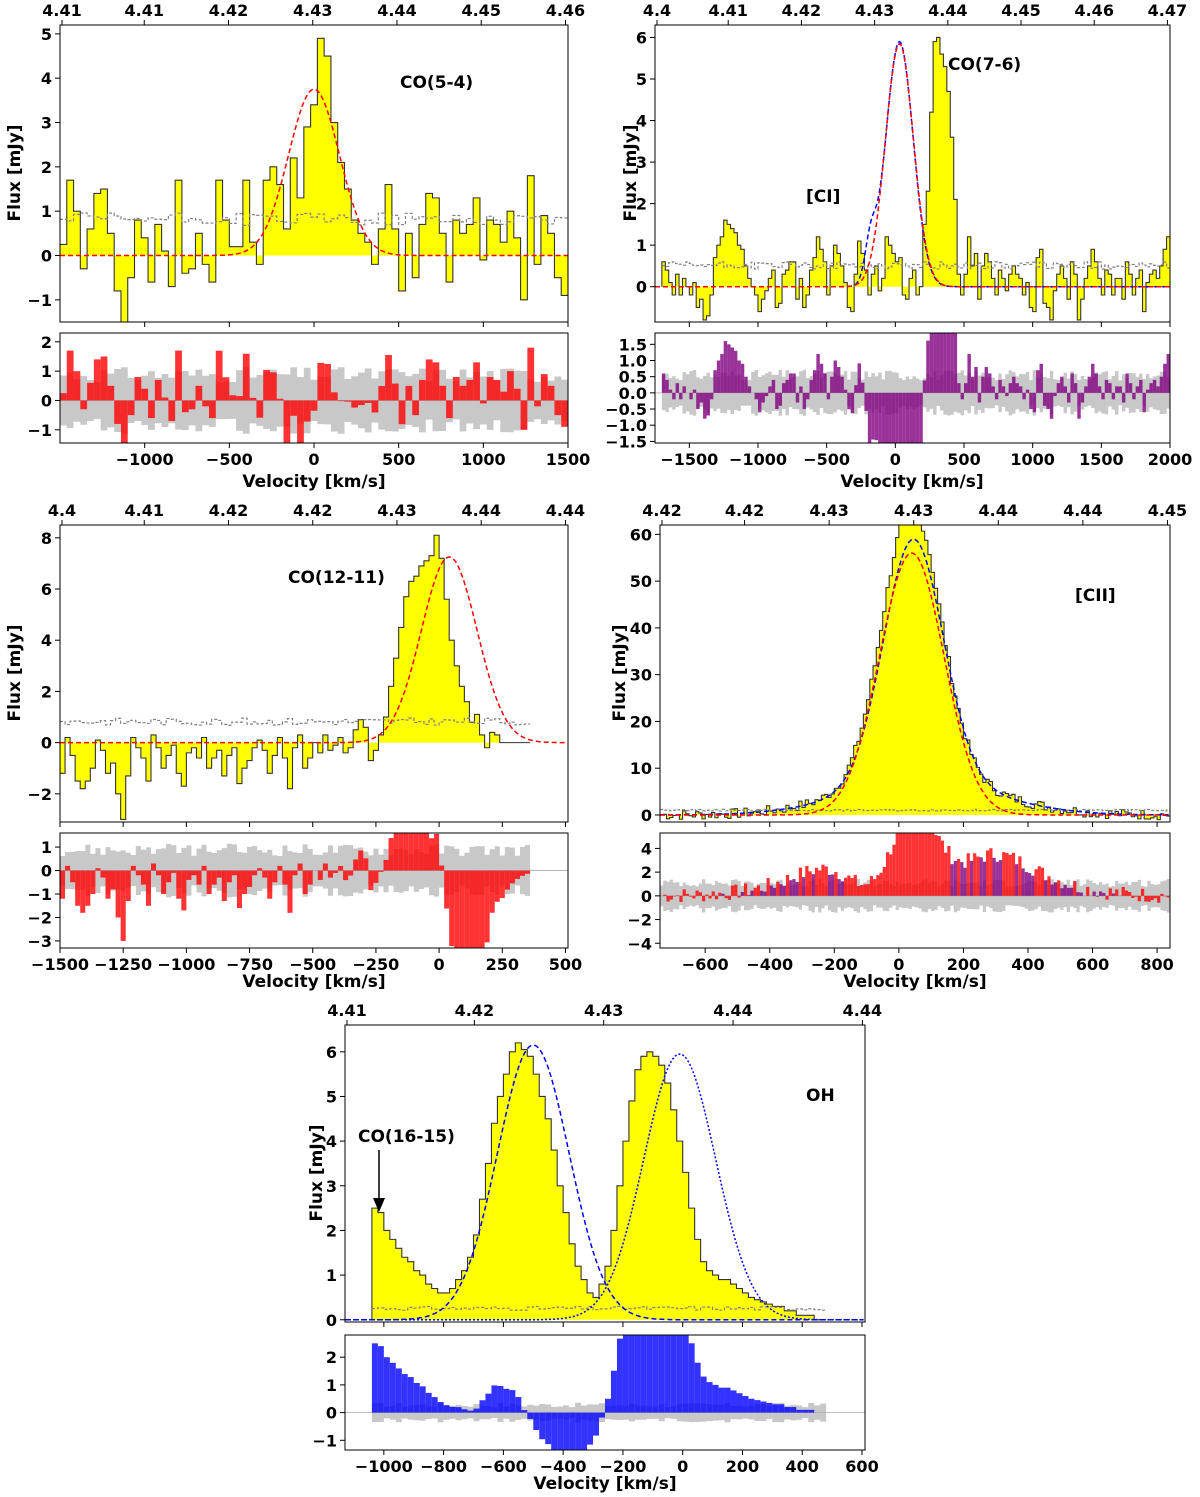  Describe the element at coordinates (626, 425) in the screenshot. I see `y-tick-label: −1.0` at that location.